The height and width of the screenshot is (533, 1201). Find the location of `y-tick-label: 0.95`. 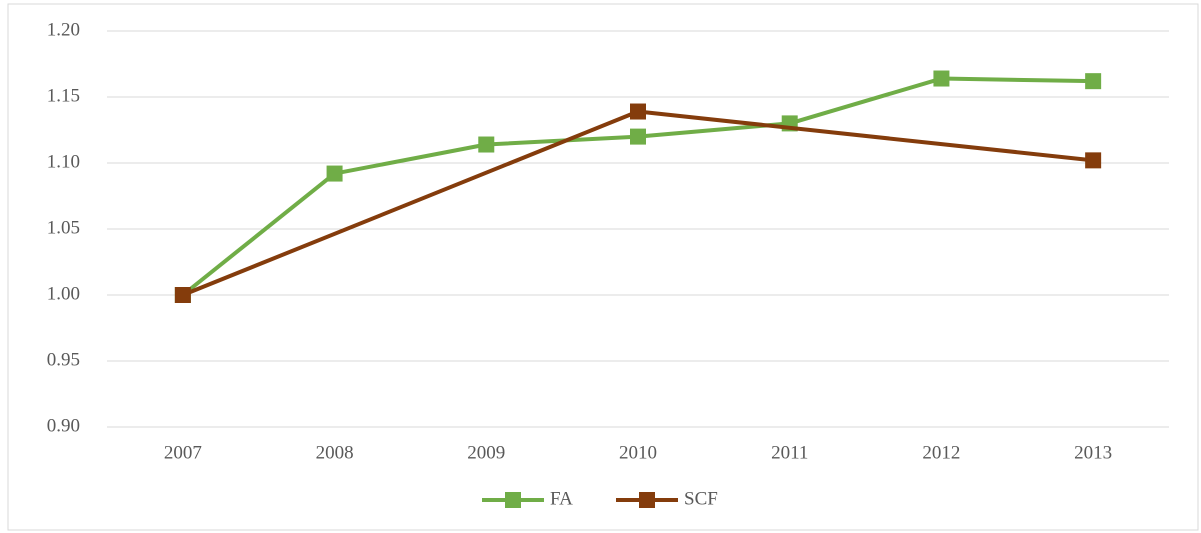

y-tick-label: 0.95 is located at coordinates (63, 359).